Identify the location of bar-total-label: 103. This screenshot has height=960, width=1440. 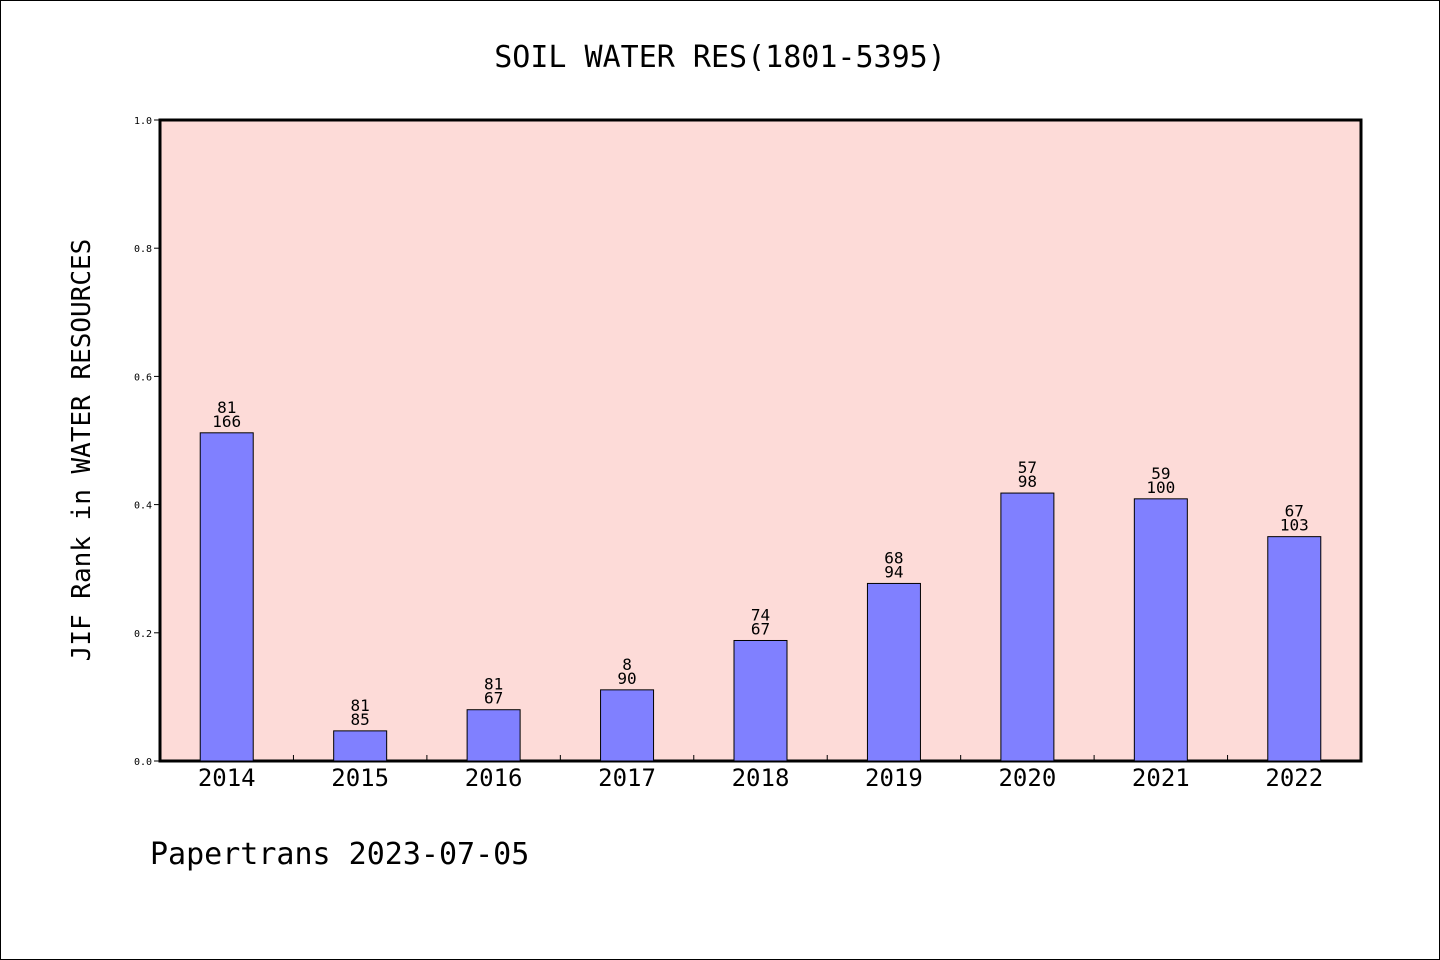
(1294, 525).